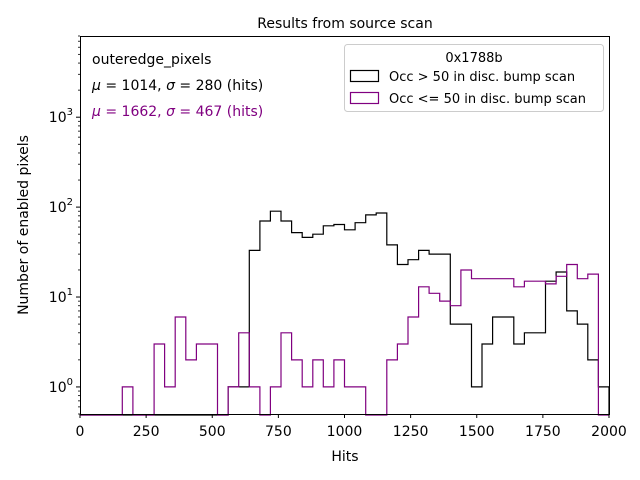  I want to click on x-axis-ticks: 0 250 500 750 1000 1250 1500 1750 2000, so click(351, 427).